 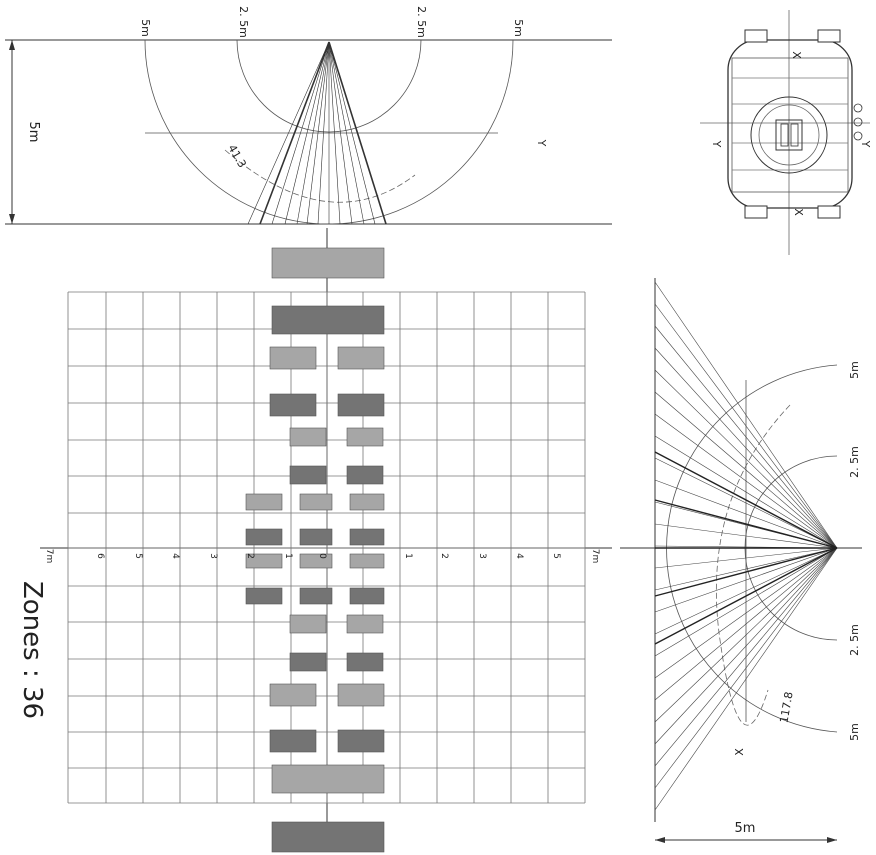 I want to click on zones-count-title: Zones : 36, so click(x=32, y=650).